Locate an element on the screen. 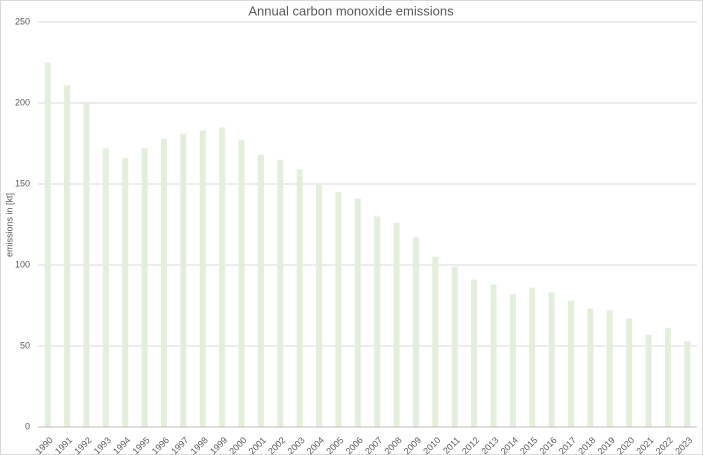 This screenshot has width=703, height=455. y-tick-label: 50 is located at coordinates (25, 345).